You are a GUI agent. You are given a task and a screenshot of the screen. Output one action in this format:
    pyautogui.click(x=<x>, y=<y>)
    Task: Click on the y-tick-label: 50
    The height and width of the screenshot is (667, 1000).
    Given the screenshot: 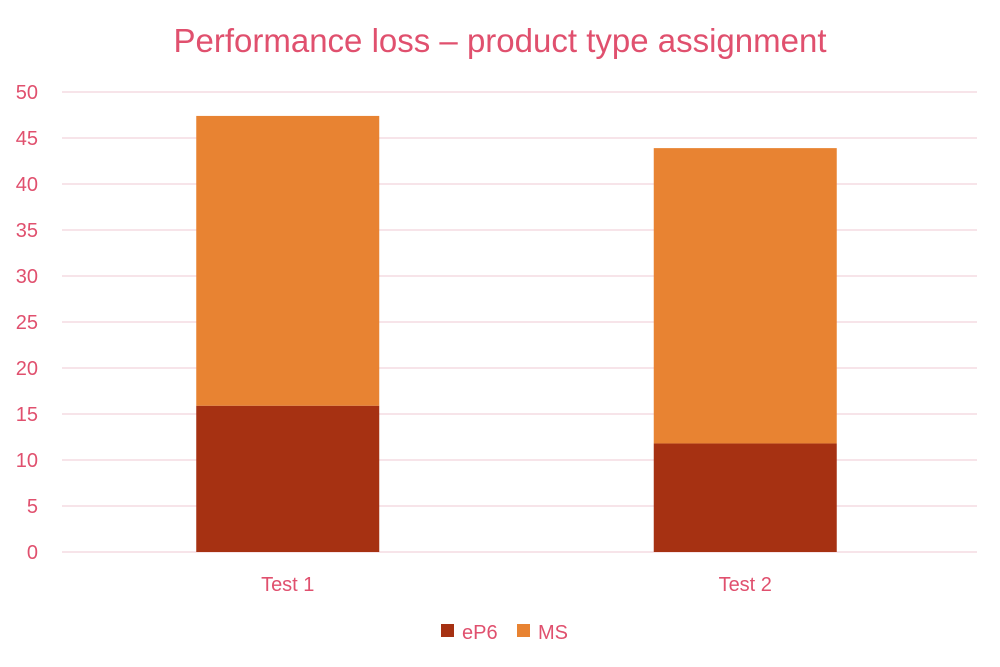 What is the action you would take?
    pyautogui.click(x=27, y=93)
    